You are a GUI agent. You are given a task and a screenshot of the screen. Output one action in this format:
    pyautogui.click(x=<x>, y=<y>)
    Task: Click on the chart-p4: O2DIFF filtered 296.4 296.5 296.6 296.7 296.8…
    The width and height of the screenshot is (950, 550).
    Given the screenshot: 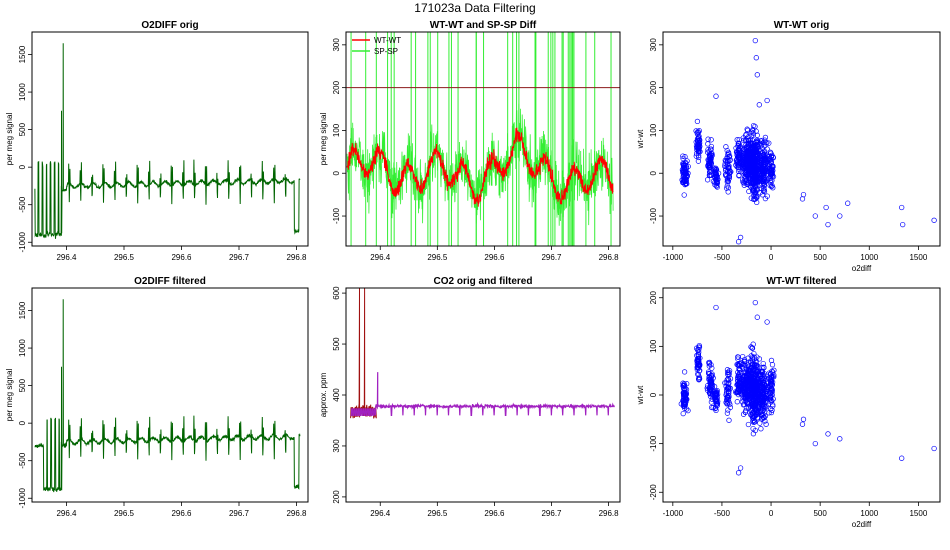 What is the action you would take?
    pyautogui.click(x=157, y=397)
    